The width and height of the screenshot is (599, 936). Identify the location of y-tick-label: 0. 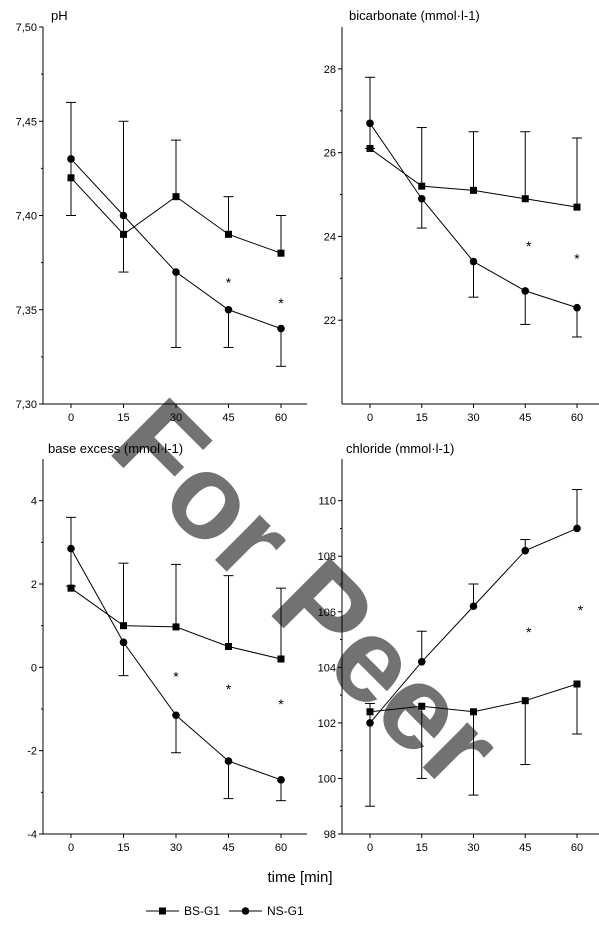
(34, 668).